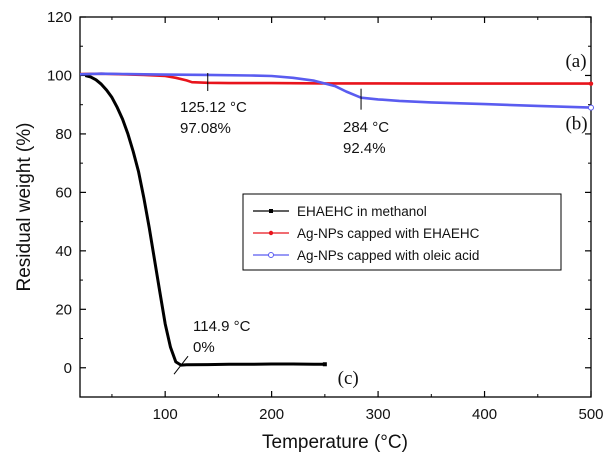 The image size is (609, 454). Describe the element at coordinates (165, 414) in the screenshot. I see `x-tick-label: 100` at that location.